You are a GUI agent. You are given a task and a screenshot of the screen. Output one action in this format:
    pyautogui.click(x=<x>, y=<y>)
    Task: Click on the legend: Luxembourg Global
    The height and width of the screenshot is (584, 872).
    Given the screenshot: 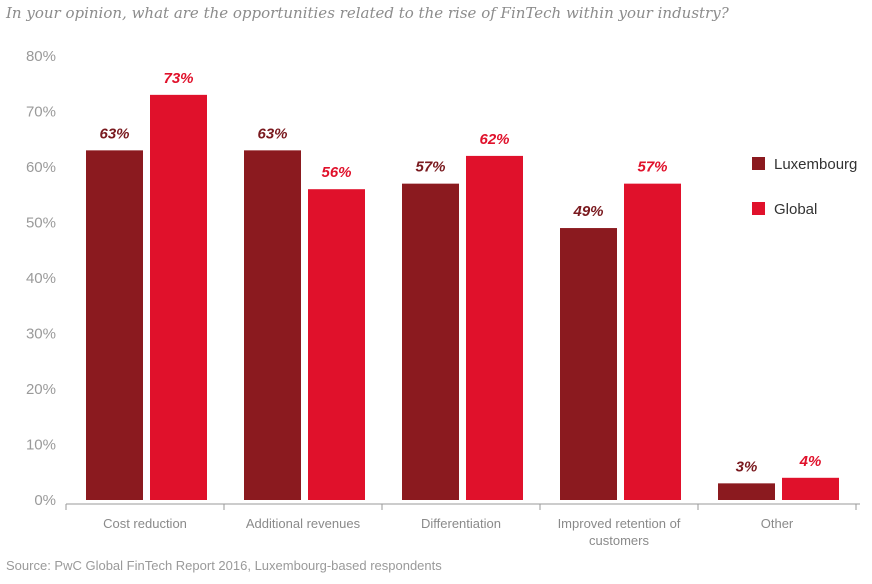 What is the action you would take?
    pyautogui.click(x=804, y=187)
    